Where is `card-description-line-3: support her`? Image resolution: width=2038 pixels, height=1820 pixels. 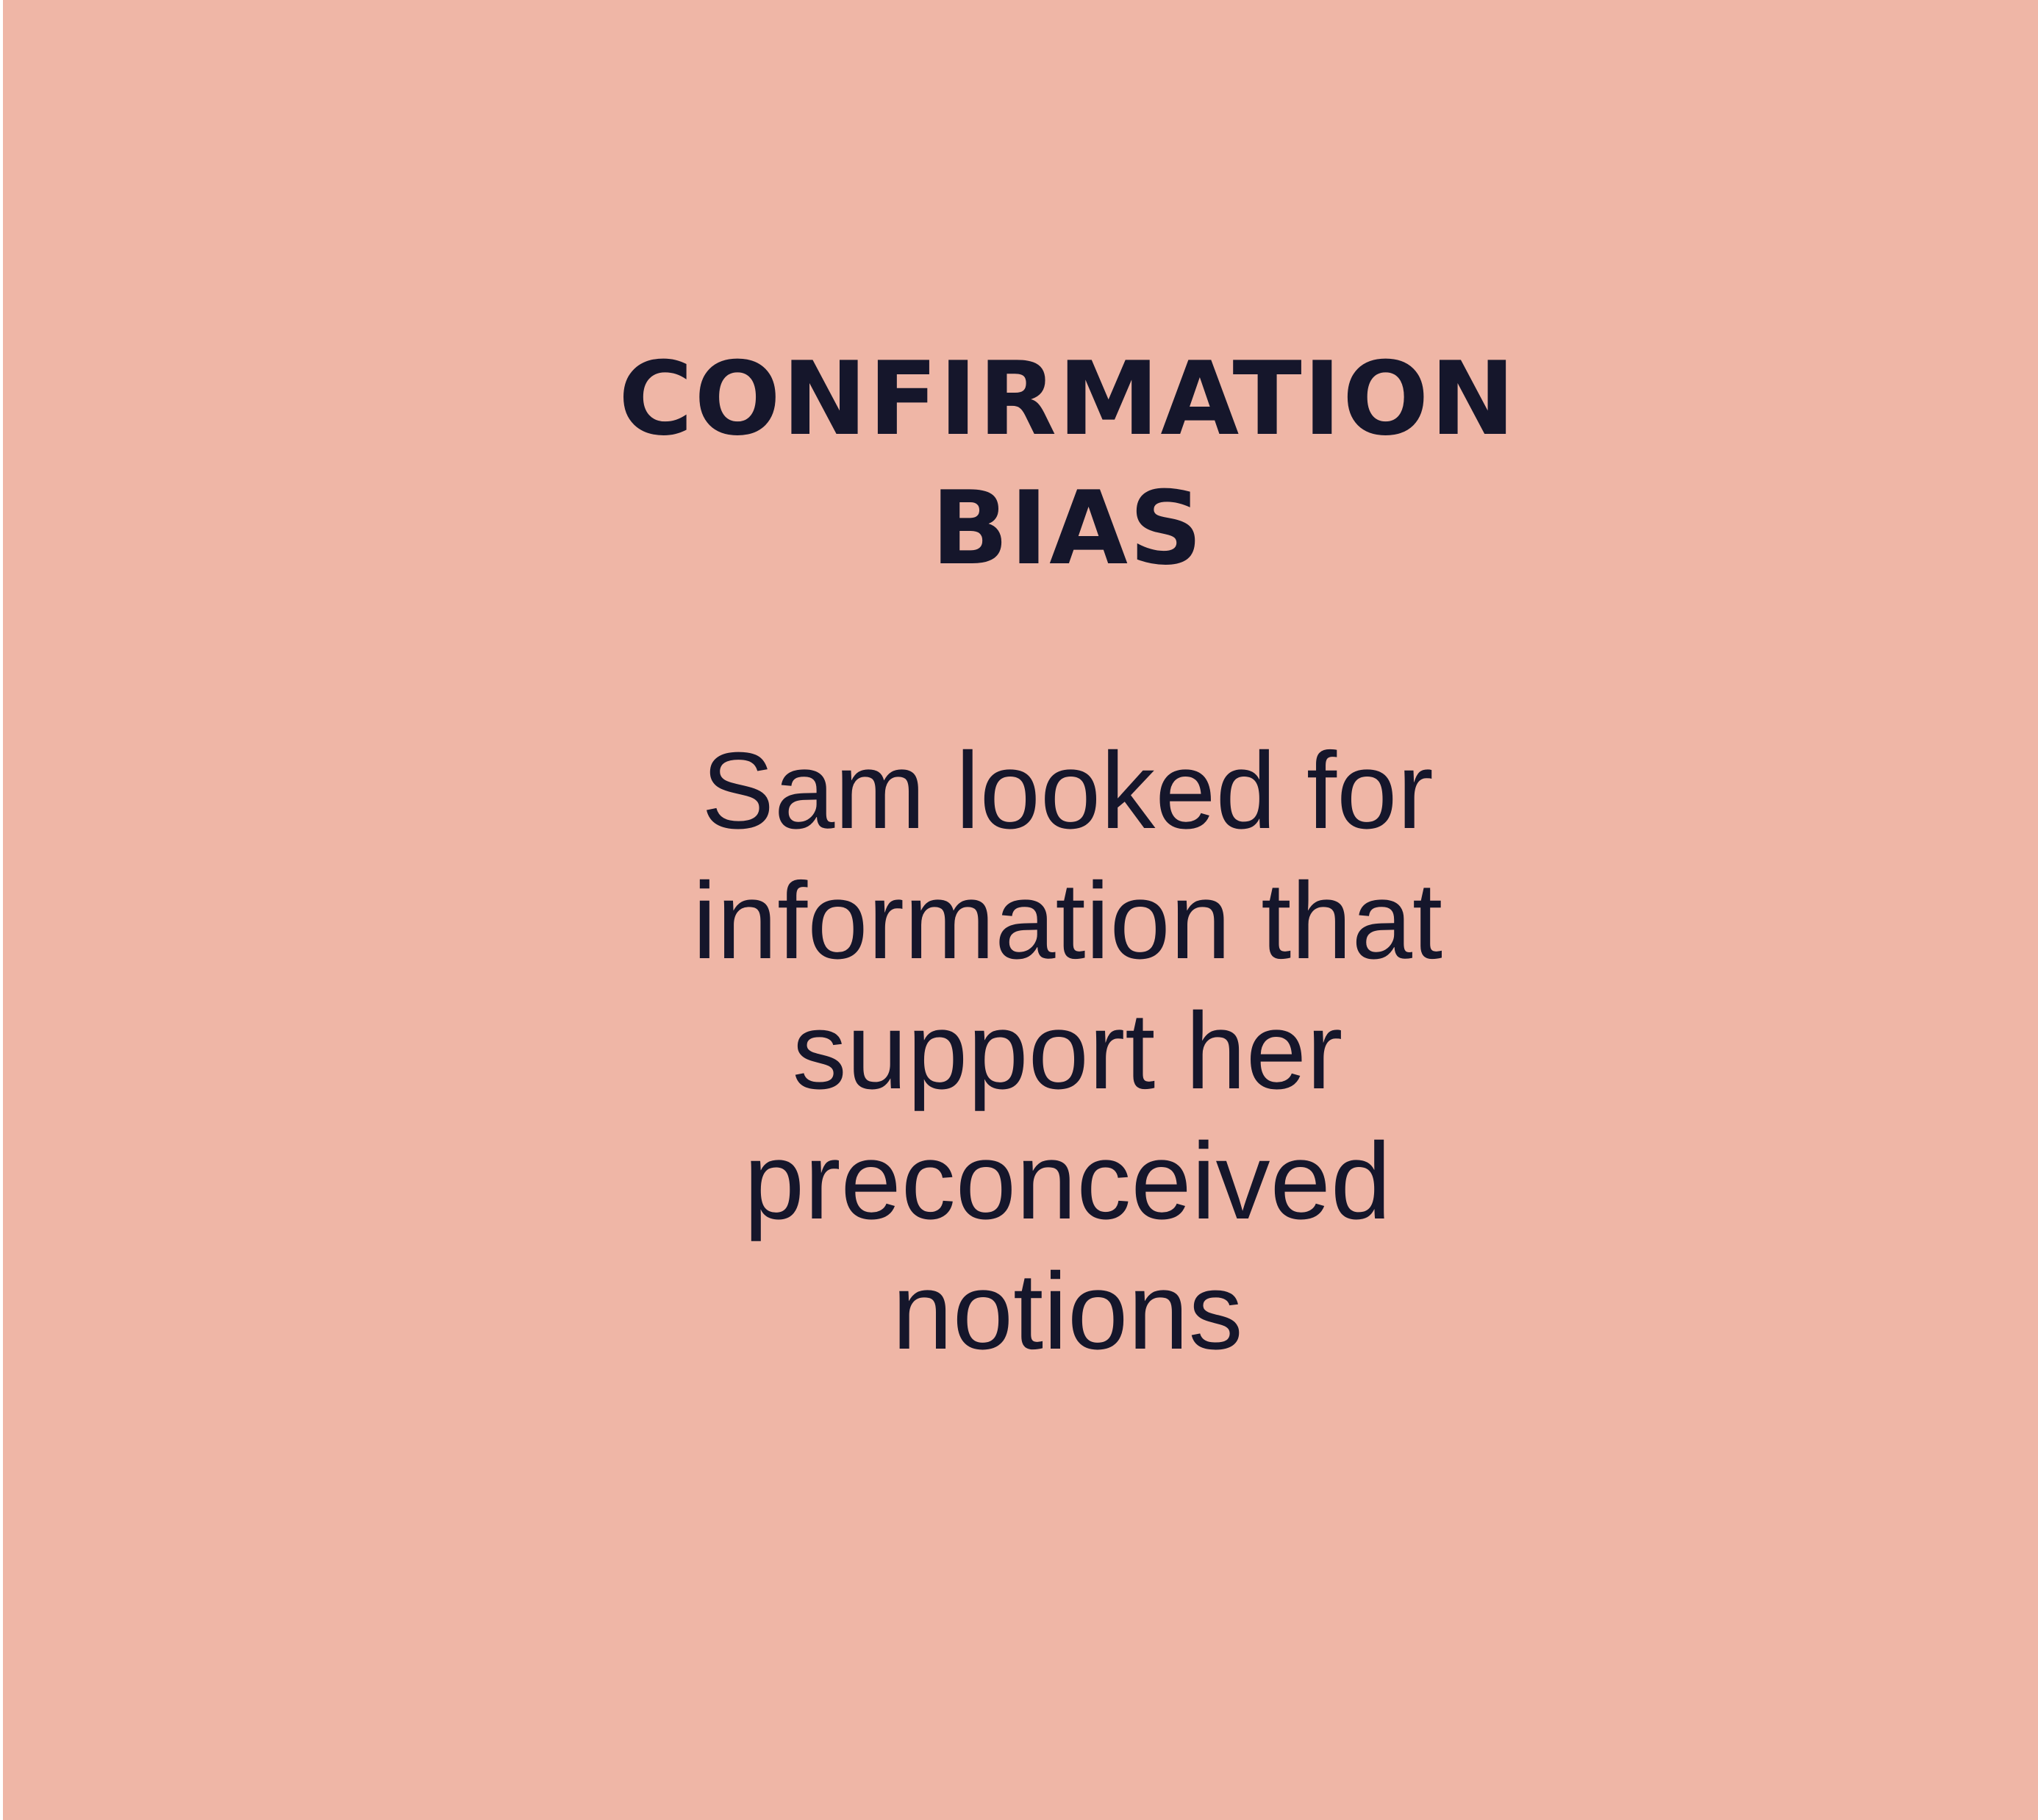 card-description-line-3: support her is located at coordinates (1067, 1051).